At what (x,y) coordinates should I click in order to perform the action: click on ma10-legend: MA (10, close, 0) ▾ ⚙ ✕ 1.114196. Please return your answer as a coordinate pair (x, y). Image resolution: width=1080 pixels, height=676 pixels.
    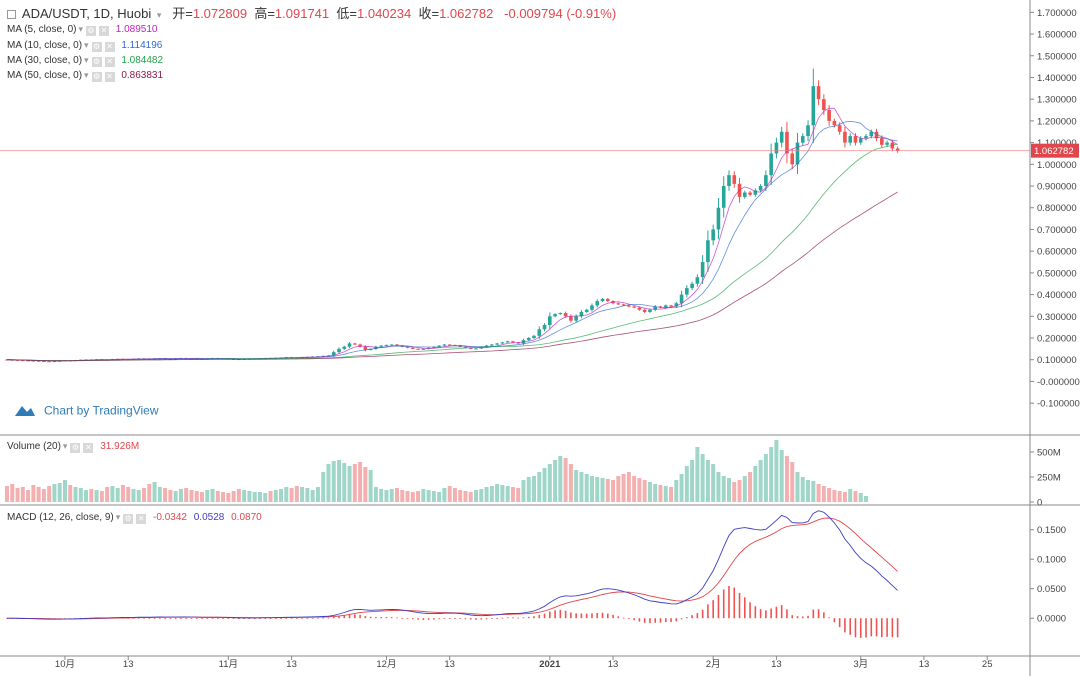
    Looking at the image, I should click on (84, 46).